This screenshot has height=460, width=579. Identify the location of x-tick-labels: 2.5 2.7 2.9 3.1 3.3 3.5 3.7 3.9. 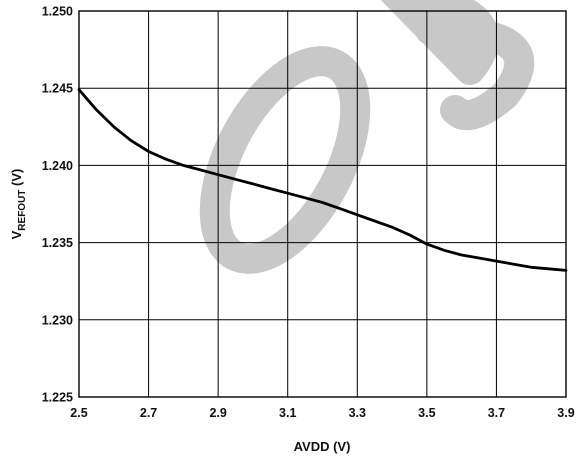
(322, 413).